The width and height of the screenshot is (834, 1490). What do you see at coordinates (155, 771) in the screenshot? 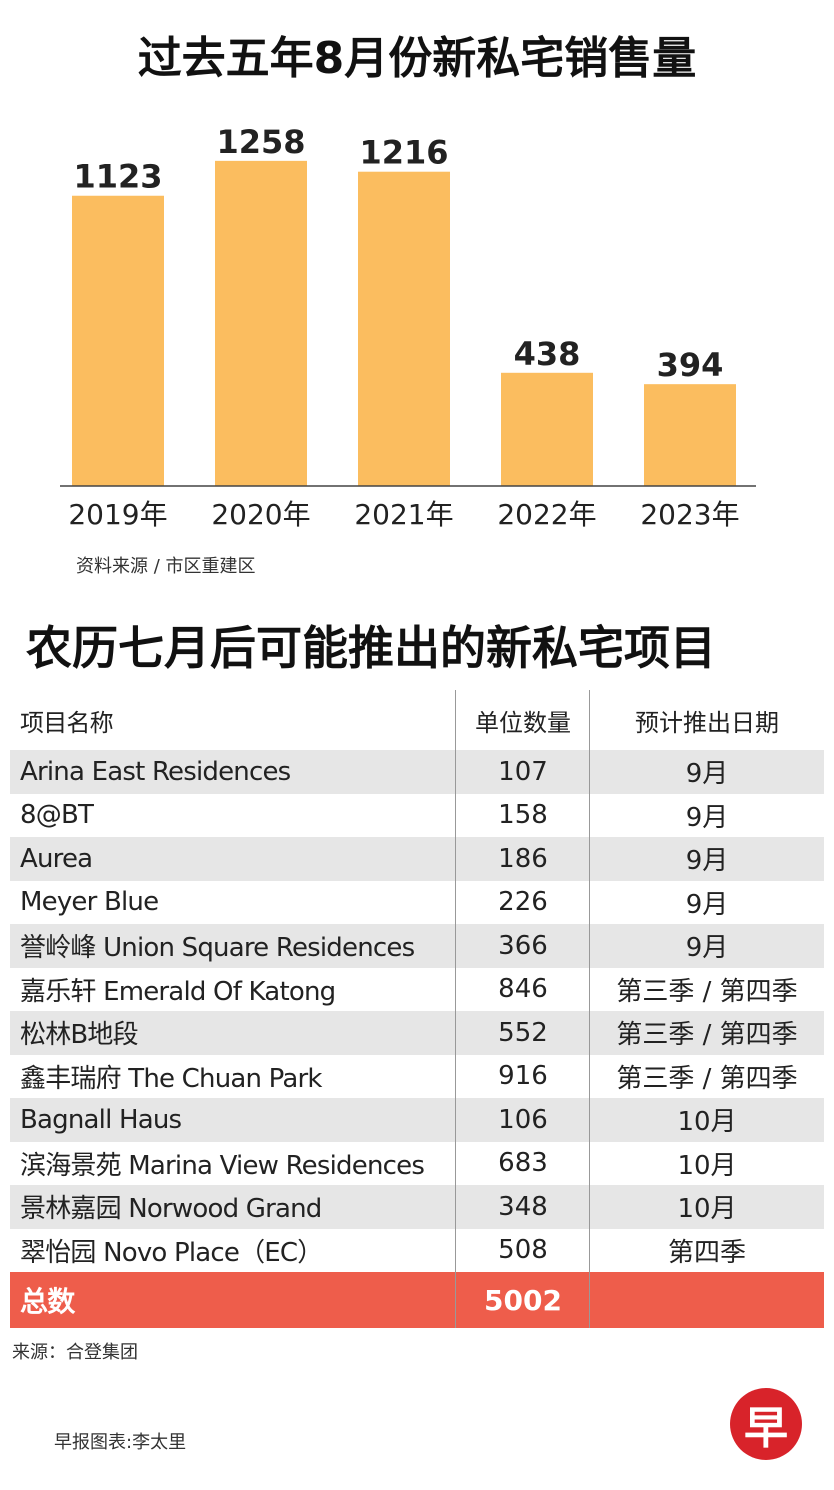
I see `project-name: Arina East Residences` at bounding box center [155, 771].